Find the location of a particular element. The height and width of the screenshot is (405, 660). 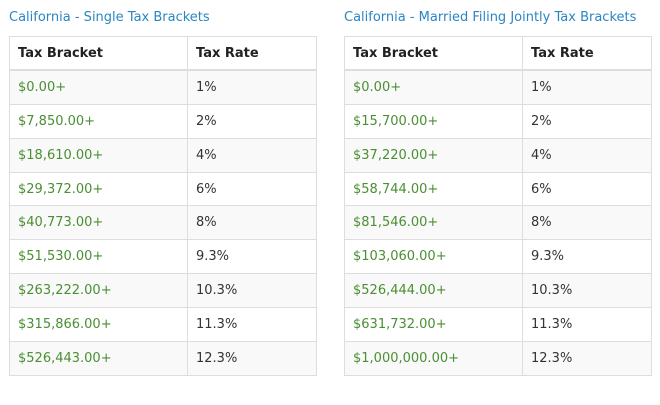

table-row: $526,443.00+ 12.3% is located at coordinates (163, 358).